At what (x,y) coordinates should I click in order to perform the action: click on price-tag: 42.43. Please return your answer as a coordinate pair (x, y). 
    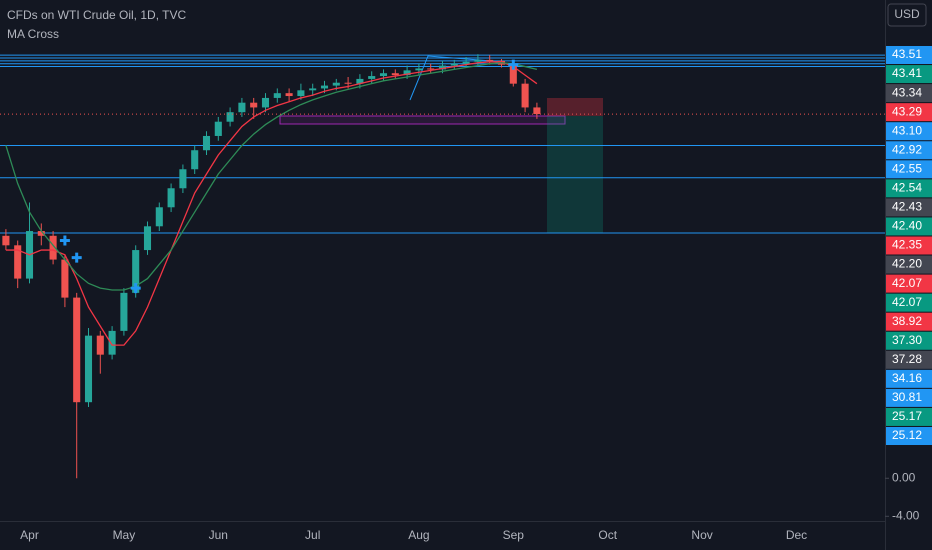
    Looking at the image, I should click on (909, 207).